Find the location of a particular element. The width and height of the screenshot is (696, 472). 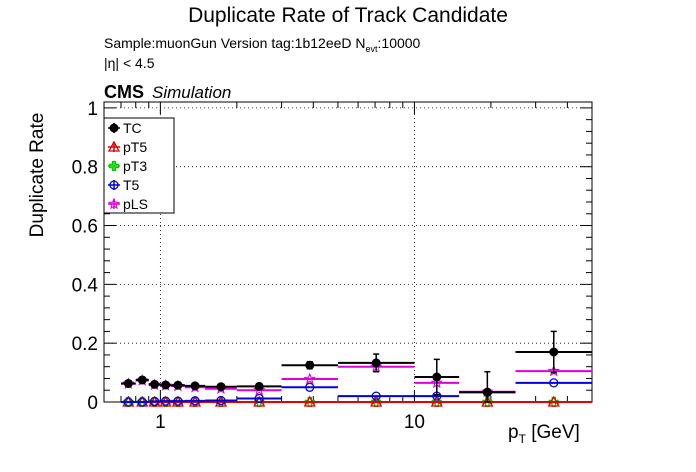

legend: TC pT5 pT3 T5 pLS is located at coordinates (139, 165).